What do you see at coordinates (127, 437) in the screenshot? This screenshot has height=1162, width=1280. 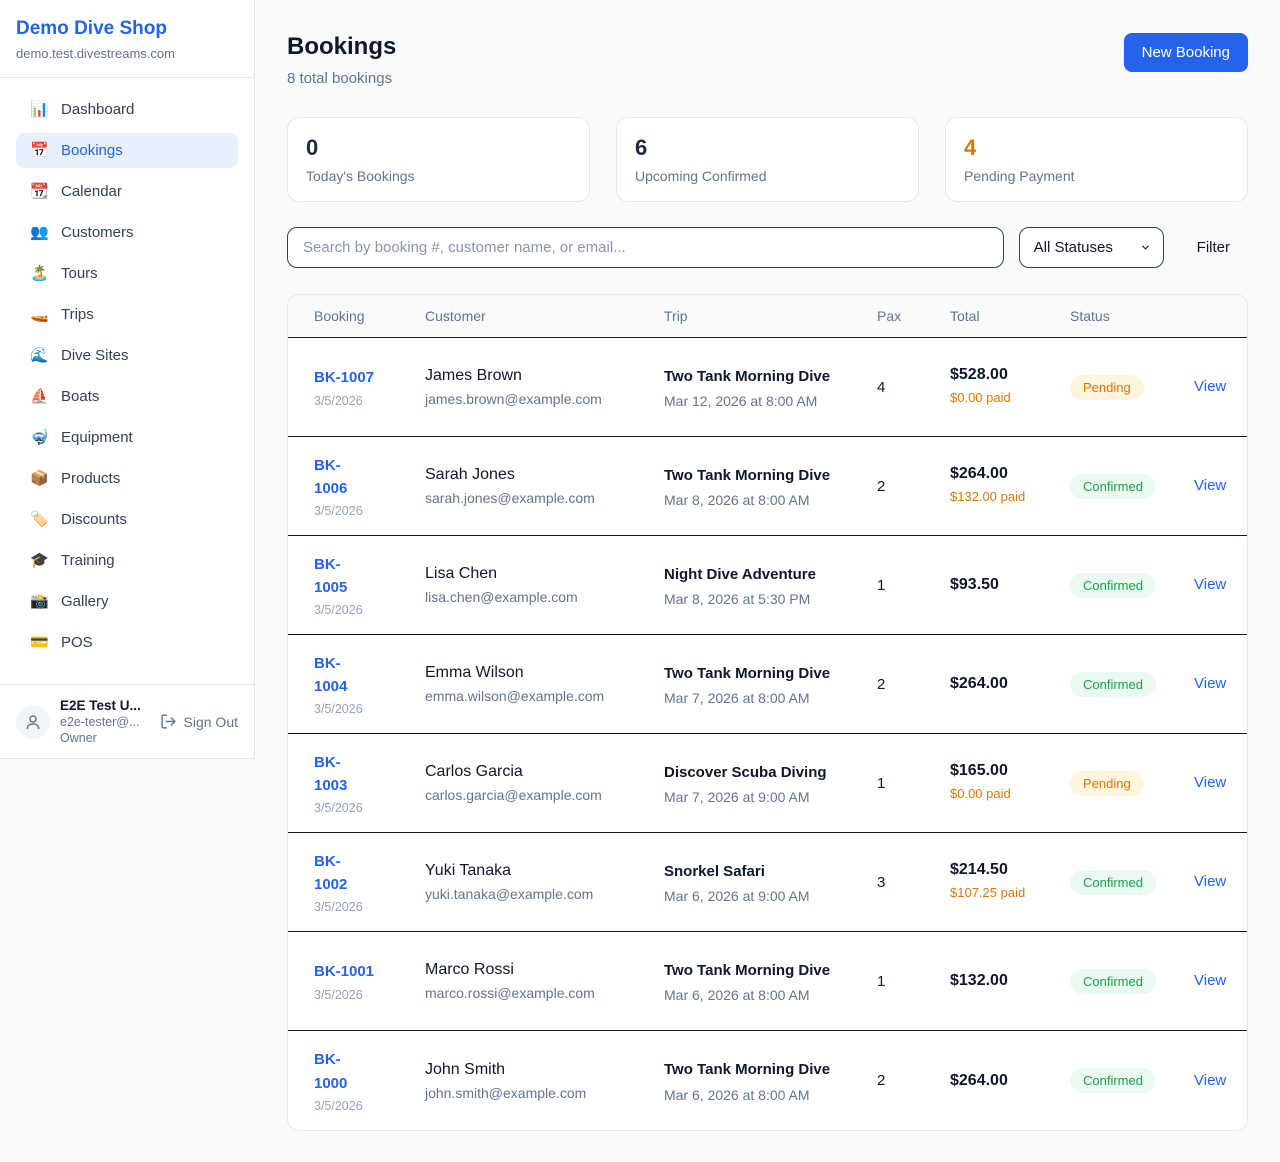 I see `sidebar-item-equipment: 🤿 Equipment` at bounding box center [127, 437].